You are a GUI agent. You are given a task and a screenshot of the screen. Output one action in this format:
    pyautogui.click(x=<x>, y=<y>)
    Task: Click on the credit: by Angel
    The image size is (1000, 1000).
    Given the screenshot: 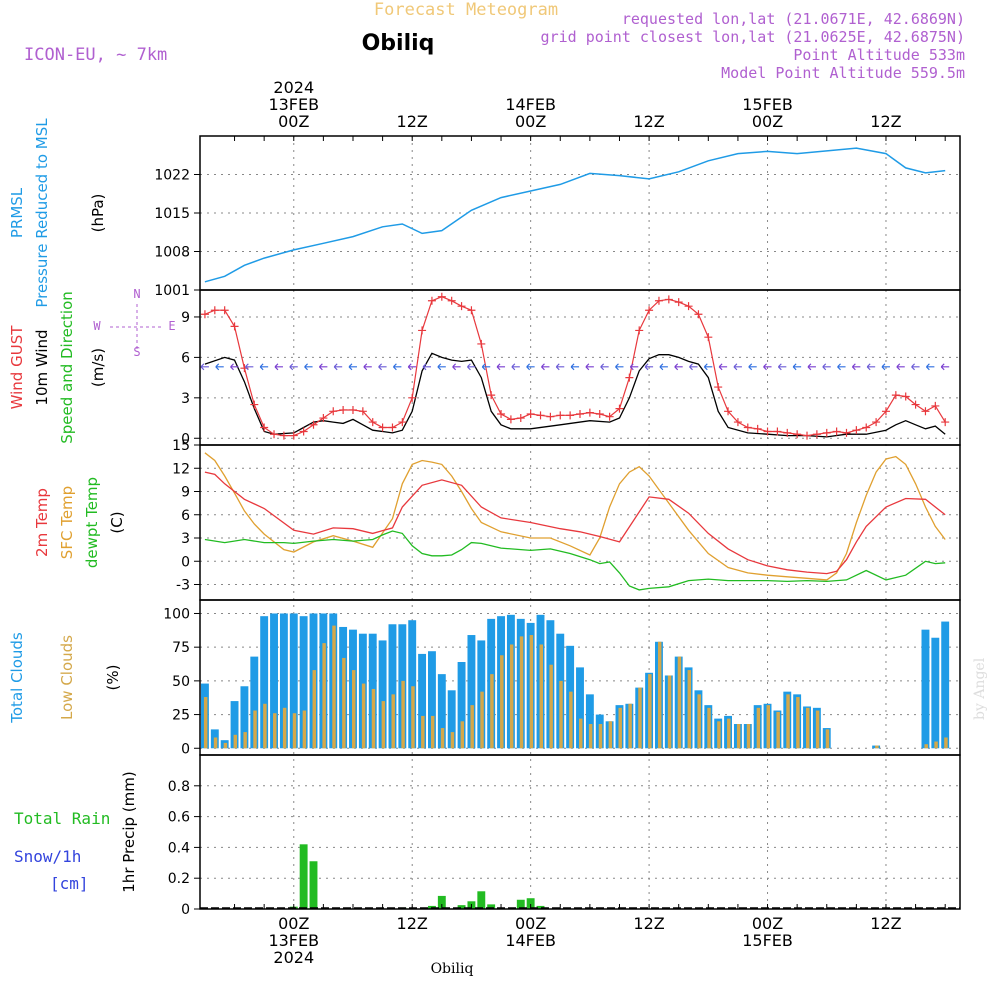 What is the action you would take?
    pyautogui.click(x=980, y=688)
    